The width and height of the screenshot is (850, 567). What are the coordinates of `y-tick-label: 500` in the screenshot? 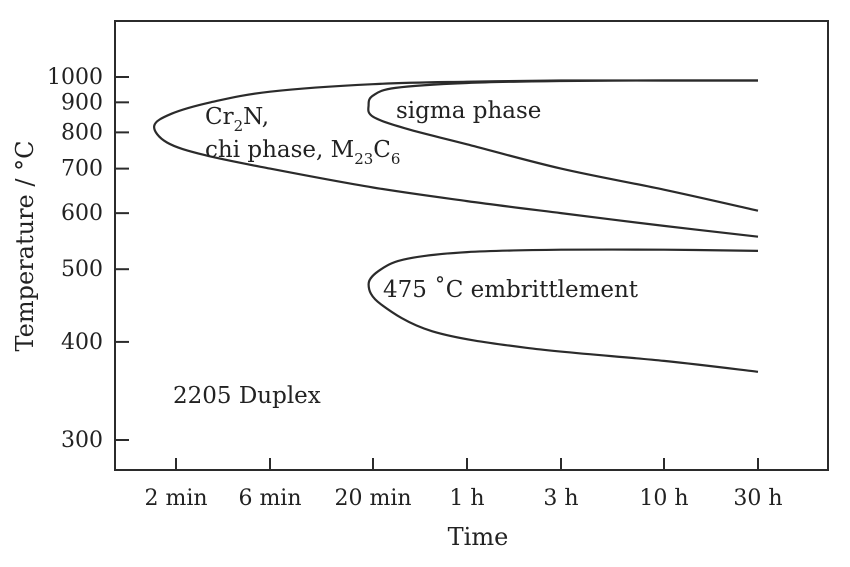 It's located at (82, 269).